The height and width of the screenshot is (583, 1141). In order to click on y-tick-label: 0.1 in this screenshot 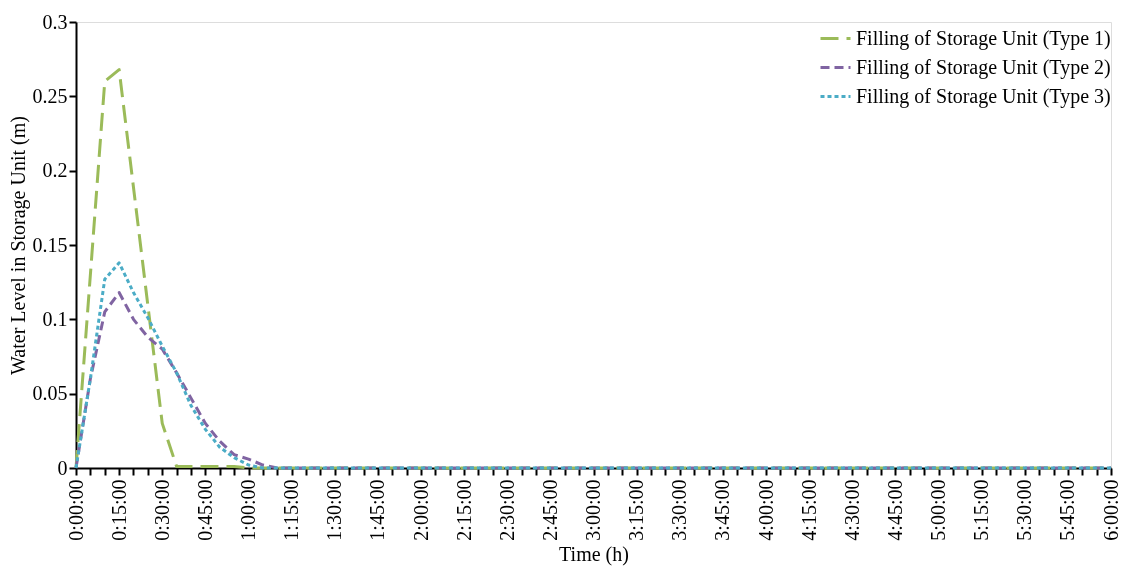, I will do `click(55, 318)`.